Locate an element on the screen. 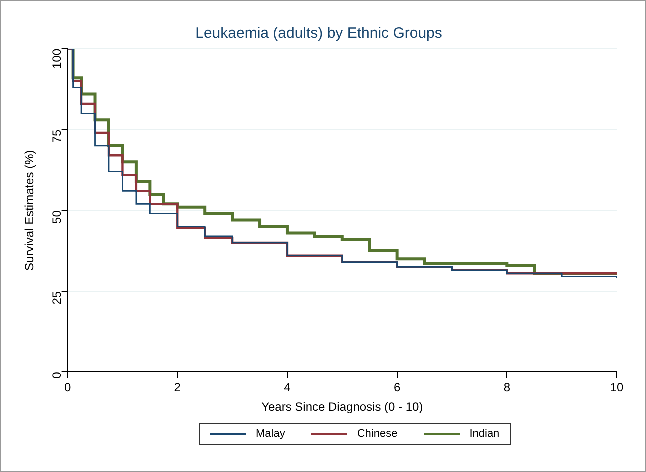 This screenshot has width=646, height=472. x-tick-label: 2 is located at coordinates (178, 387).